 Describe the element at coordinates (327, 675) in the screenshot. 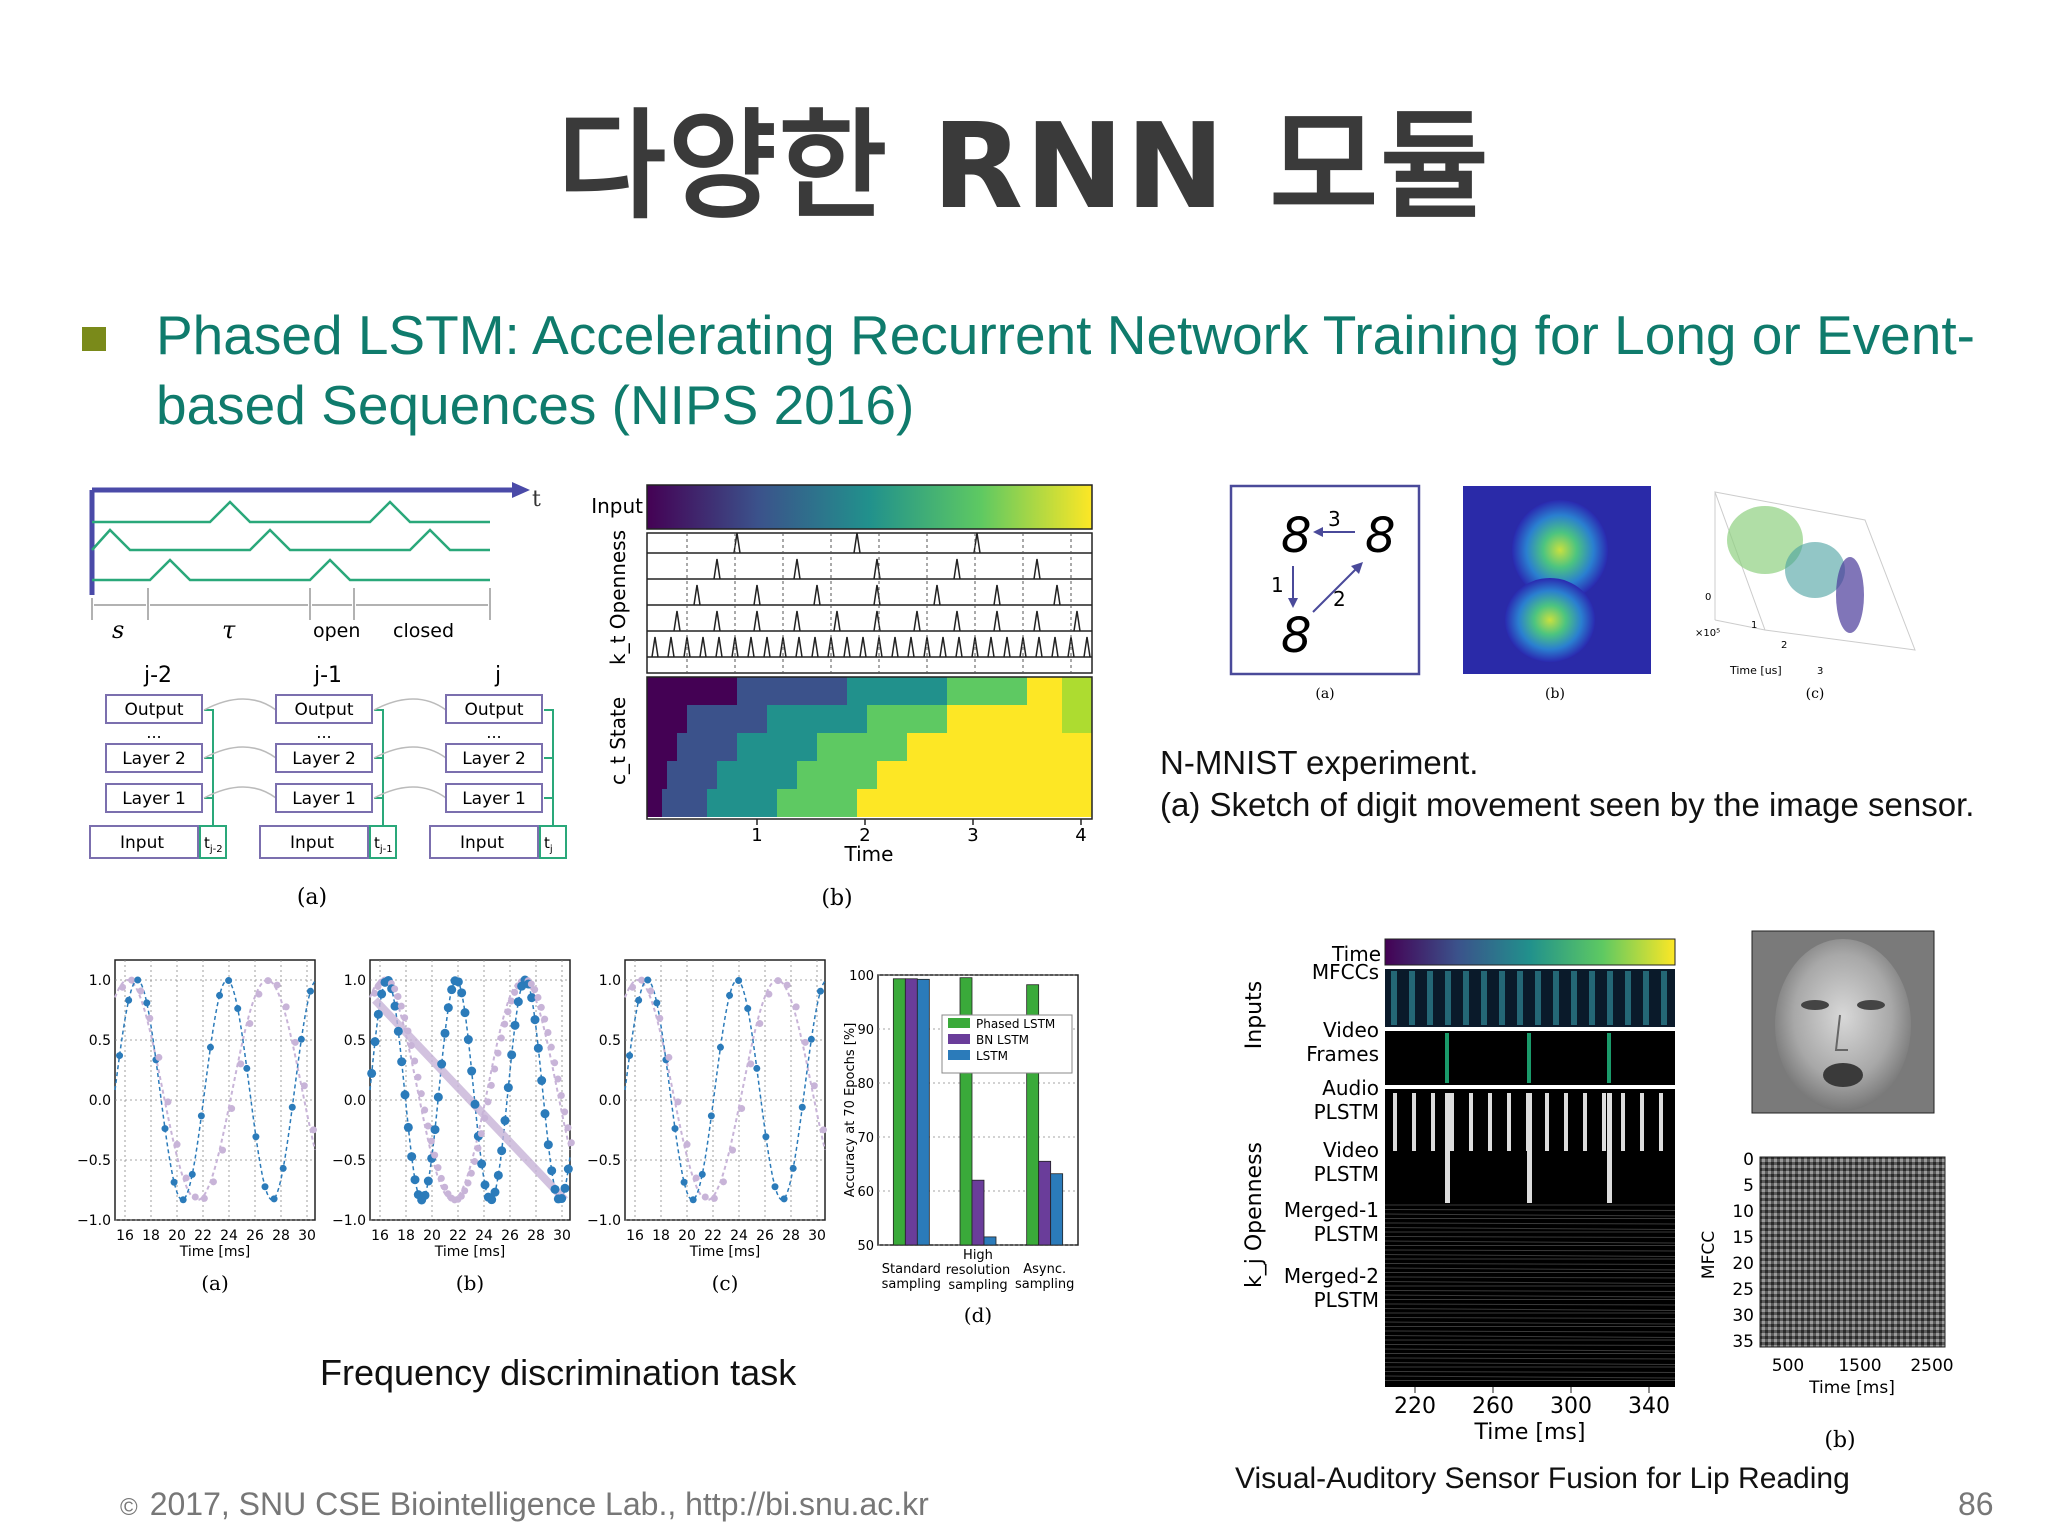

I see `column-label-1: j-1` at that location.